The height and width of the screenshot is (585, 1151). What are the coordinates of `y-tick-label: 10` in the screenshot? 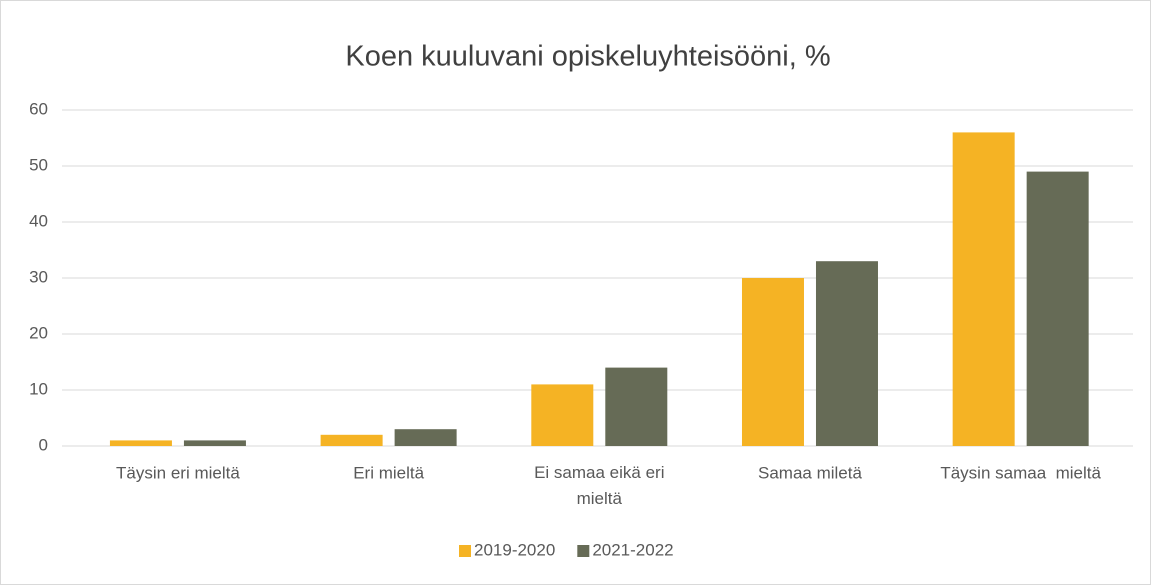 It's located at (38, 388).